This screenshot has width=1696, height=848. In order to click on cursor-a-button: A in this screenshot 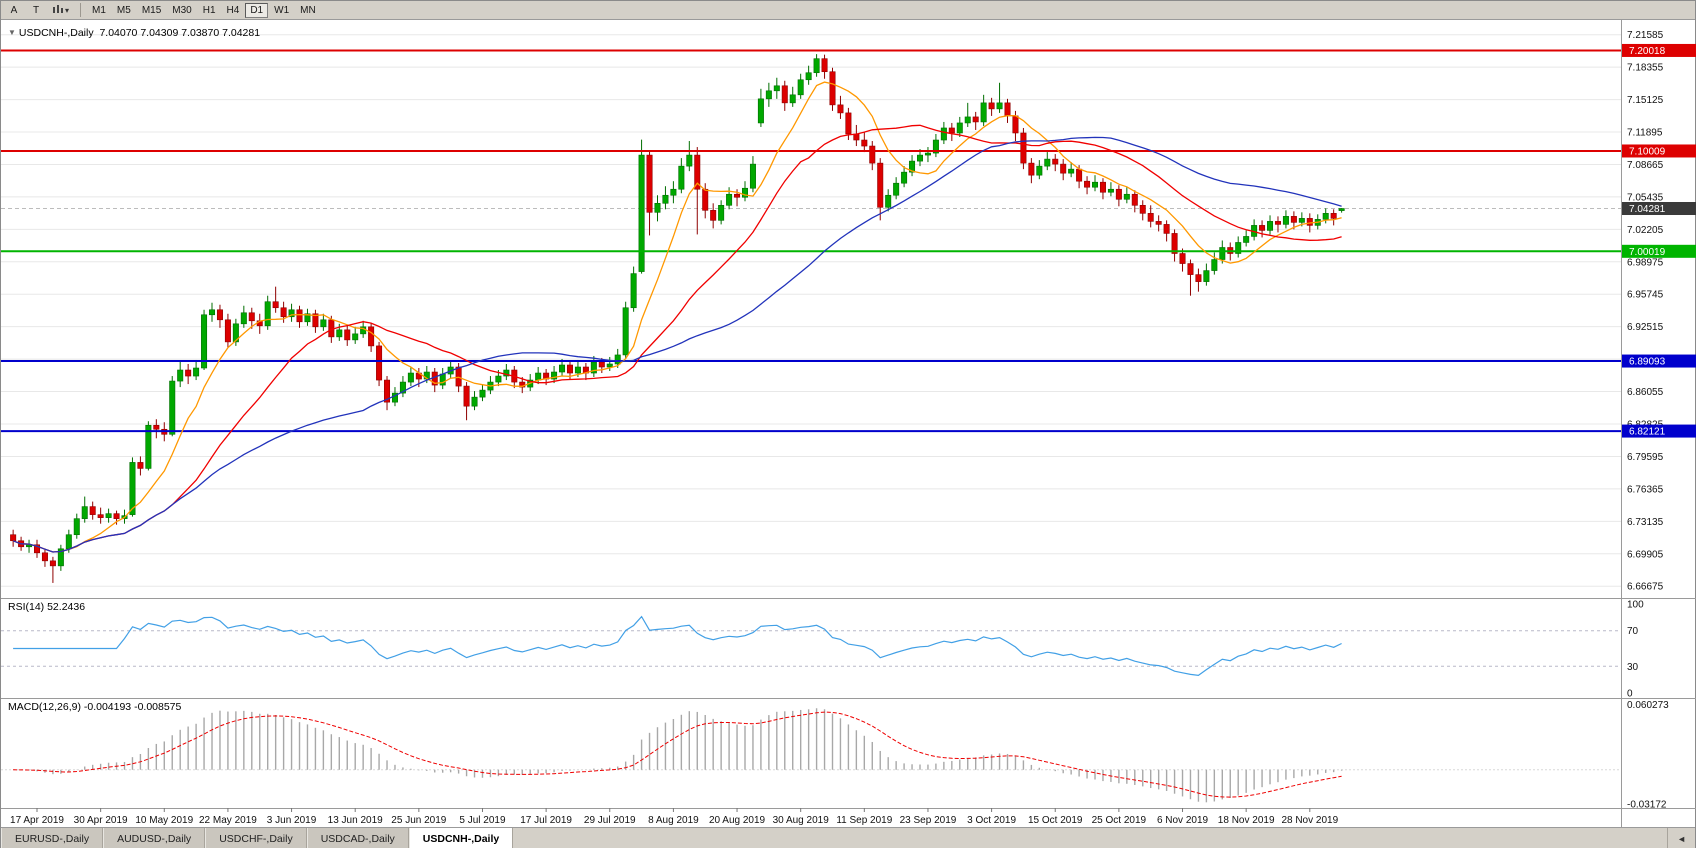, I will do `click(14, 10)`.